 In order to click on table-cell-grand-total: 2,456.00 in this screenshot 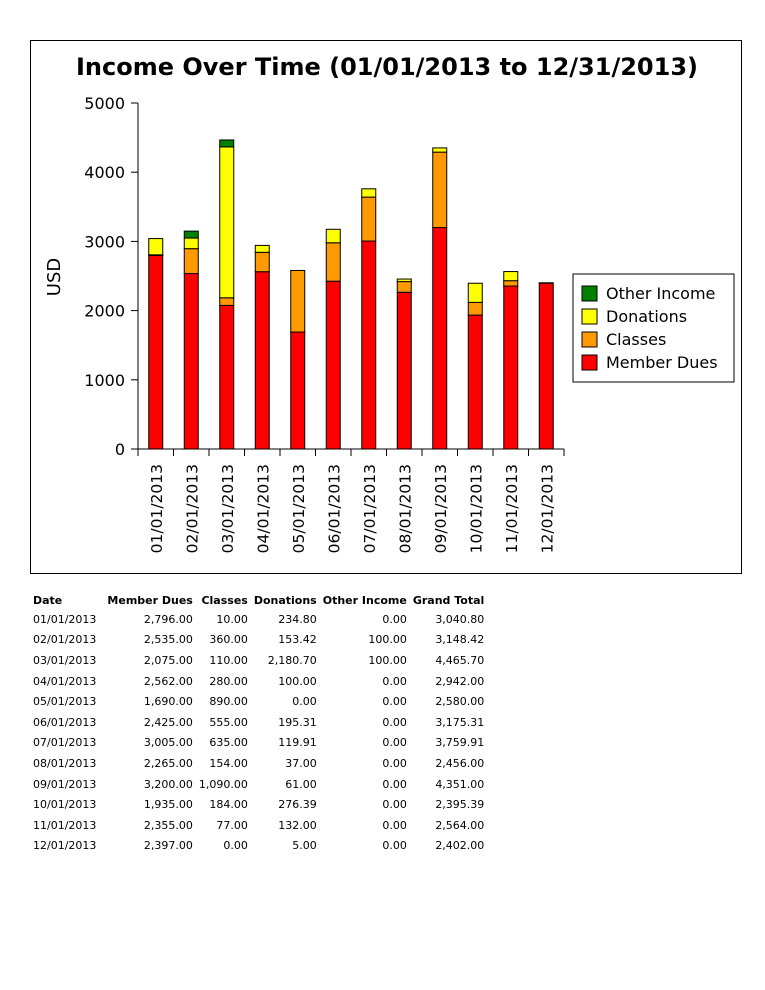, I will do `click(460, 763)`.